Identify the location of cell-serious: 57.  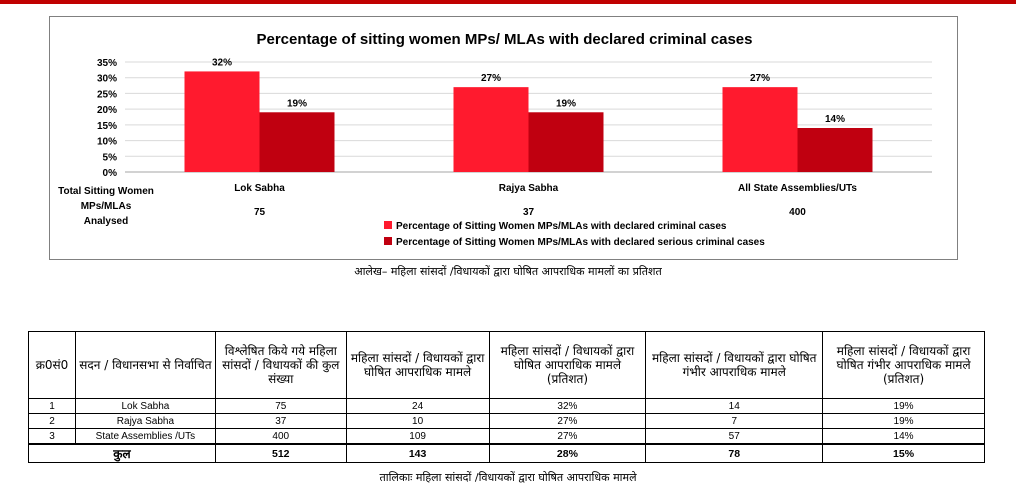
(734, 436).